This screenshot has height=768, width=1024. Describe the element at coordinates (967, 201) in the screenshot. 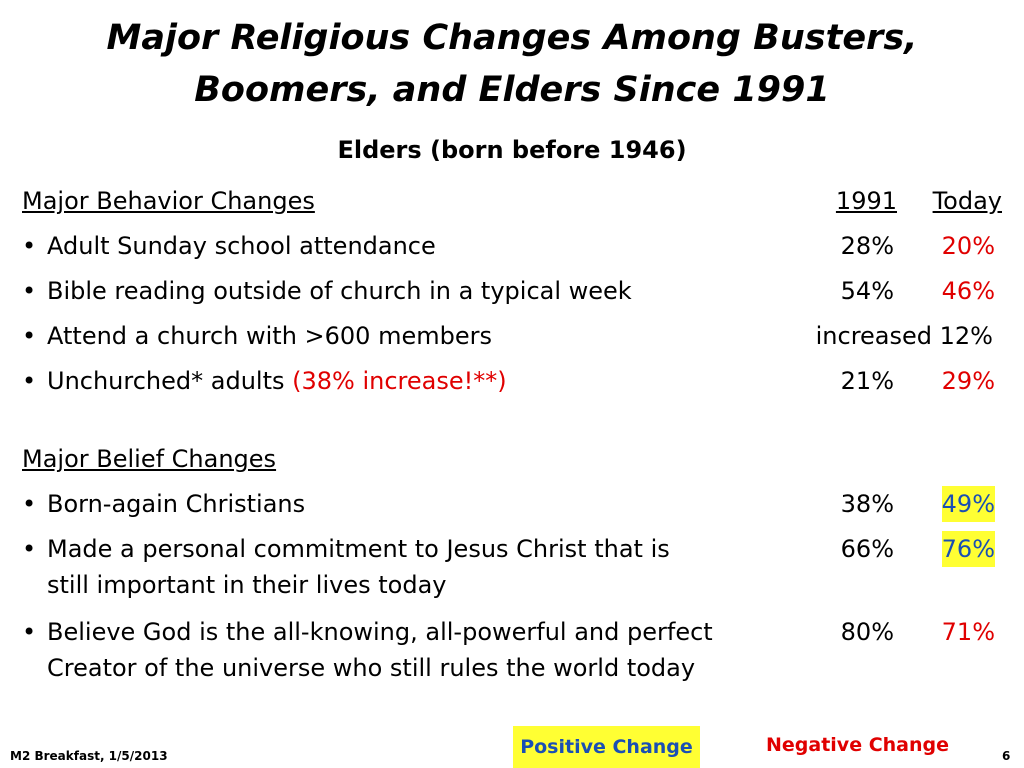

I see `column-header-today: Today` at that location.